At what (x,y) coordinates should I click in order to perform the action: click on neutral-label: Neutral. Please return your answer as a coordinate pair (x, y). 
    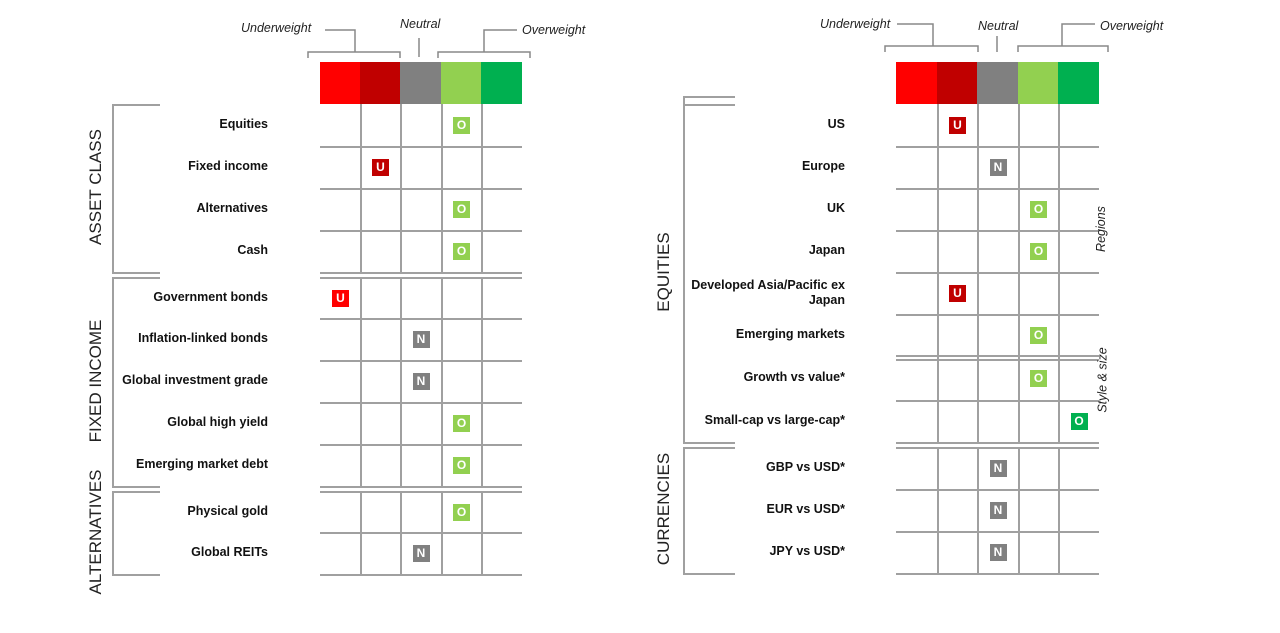
    Looking at the image, I should click on (420, 24).